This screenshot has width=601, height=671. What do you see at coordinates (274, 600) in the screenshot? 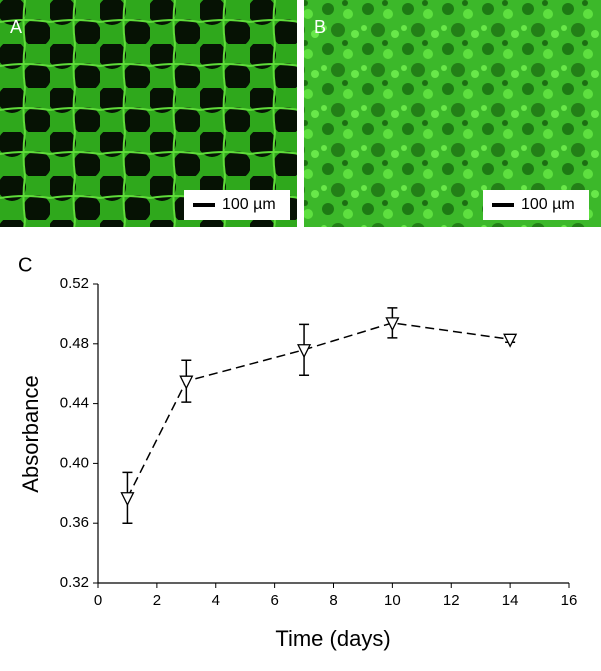
I see `x-tick-label: 6` at bounding box center [274, 600].